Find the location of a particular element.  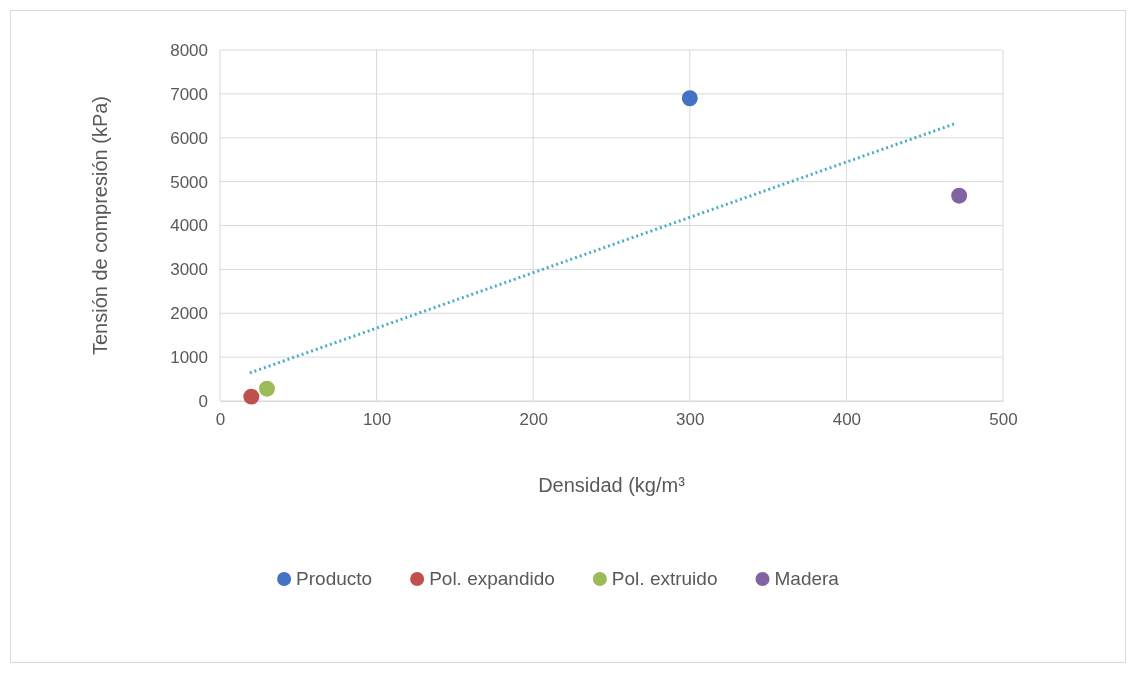

x-tick-label: 300 is located at coordinates (690, 420).